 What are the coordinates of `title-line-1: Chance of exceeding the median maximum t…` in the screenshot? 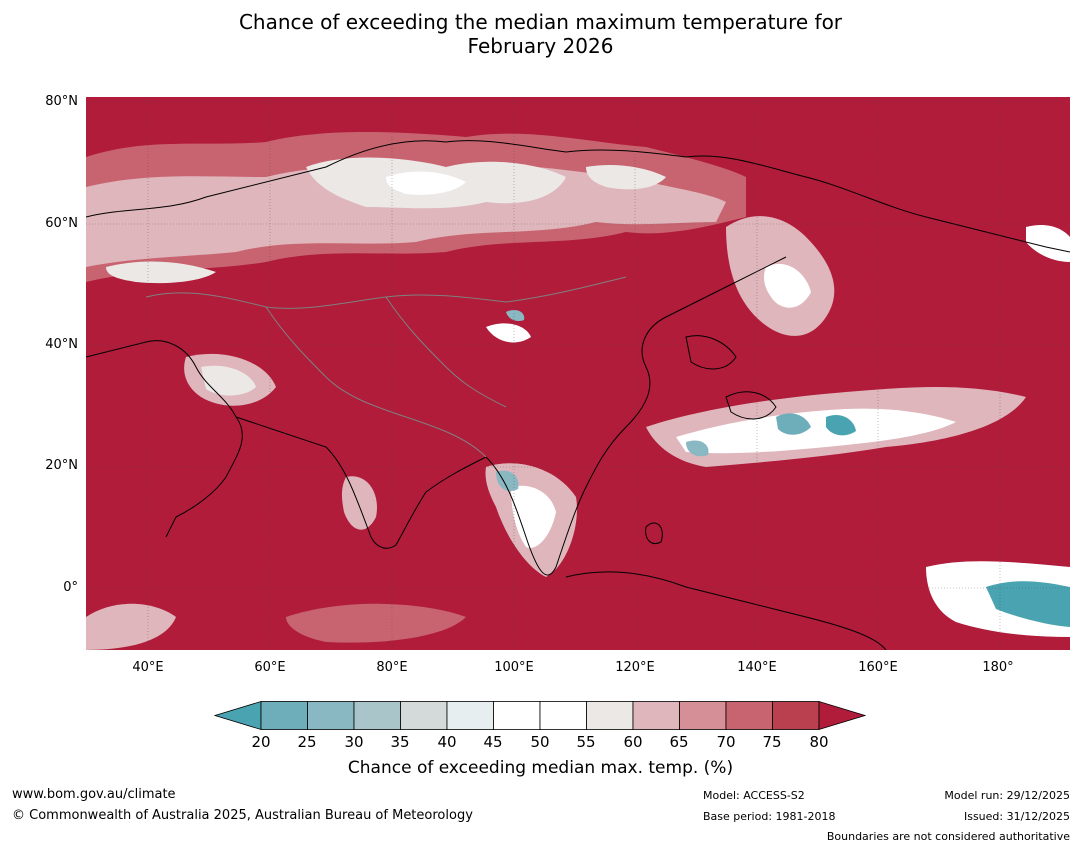 It's located at (540, 22).